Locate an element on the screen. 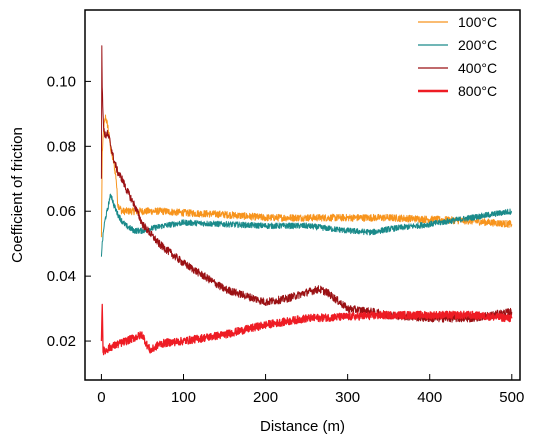 Image resolution: width=550 pixels, height=444 pixels. y-tick-label: 0.08 is located at coordinates (61, 146).